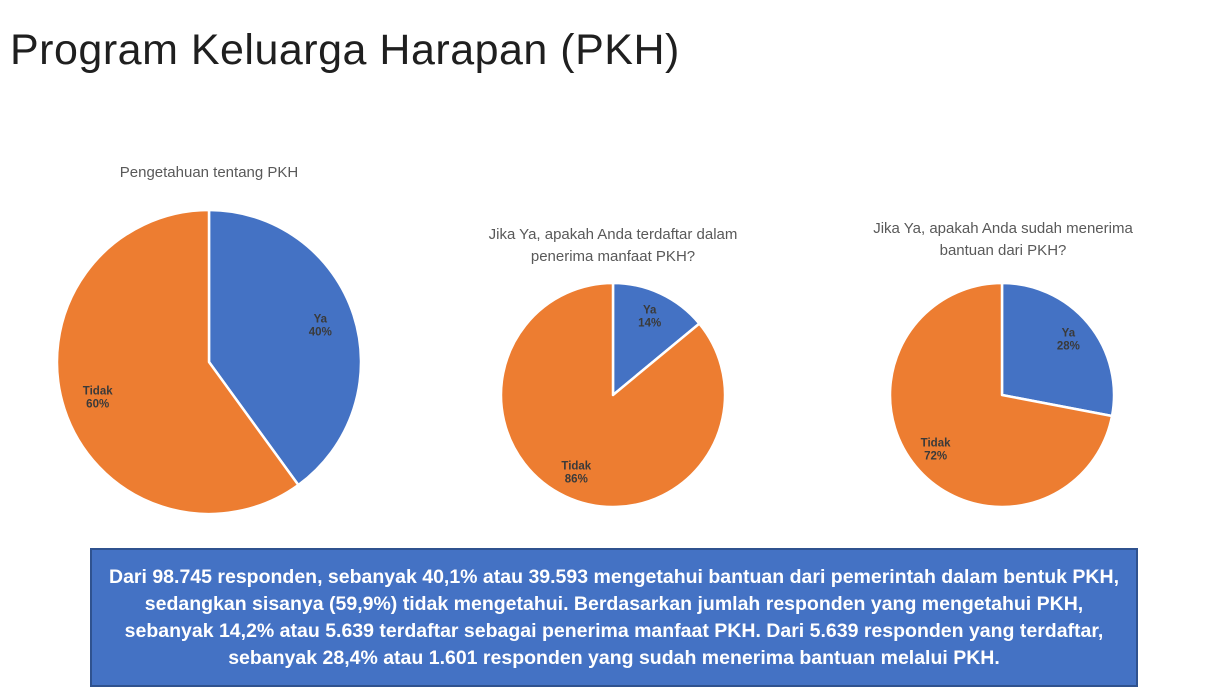 The width and height of the screenshot is (1228, 691). Describe the element at coordinates (1003, 228) in the screenshot. I see `chart-title-line: Jika Ya, apakah Anda sudah menerima` at that location.